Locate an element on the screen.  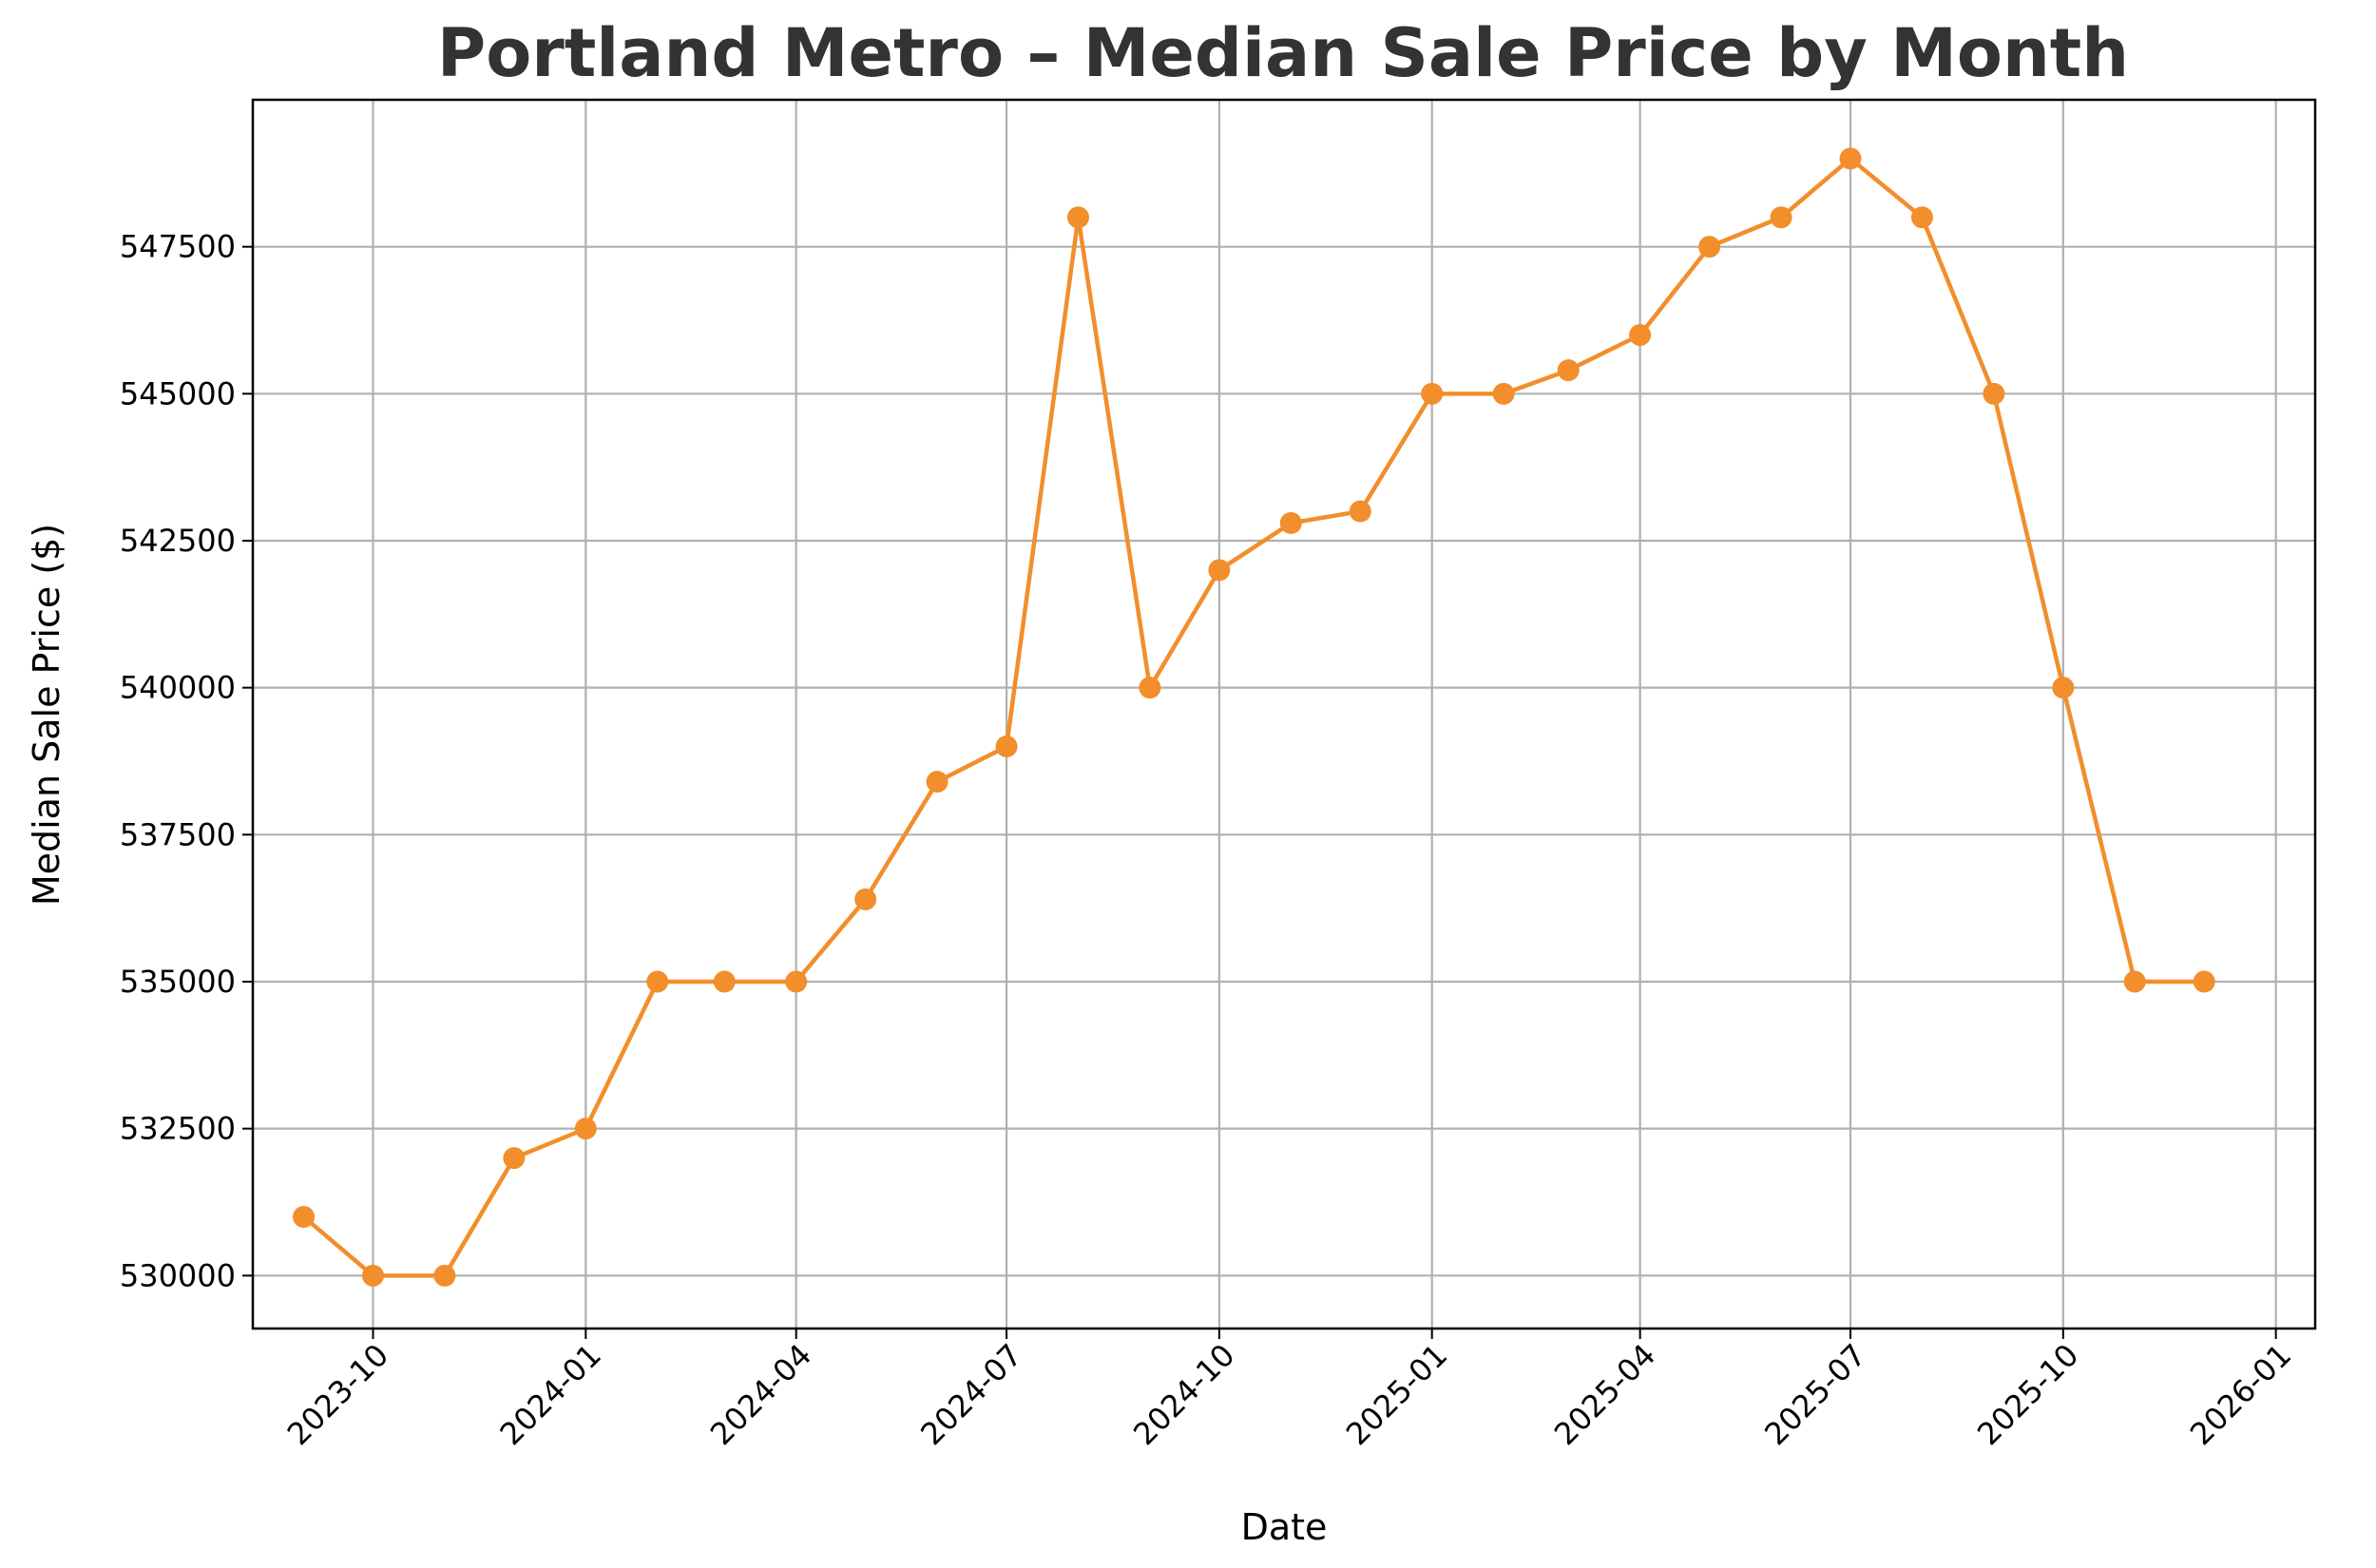
y-tick-label: 547500 is located at coordinates (178, 247).